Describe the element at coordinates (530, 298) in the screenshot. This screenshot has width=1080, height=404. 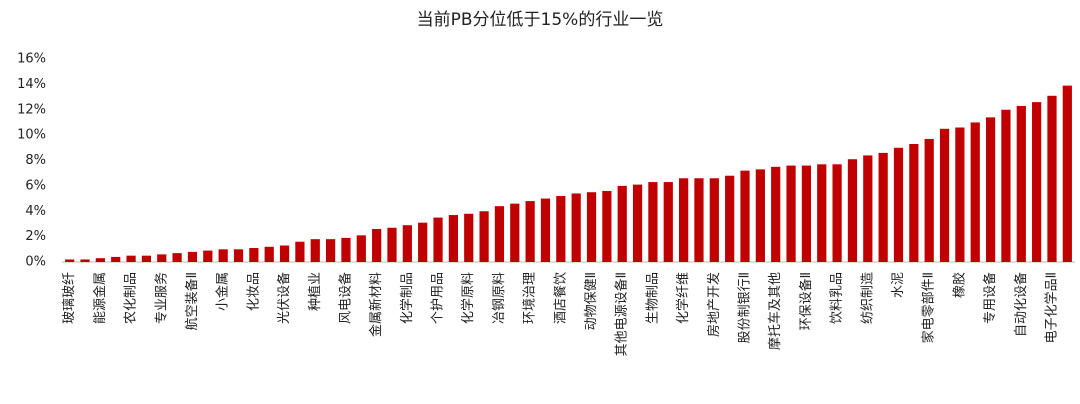
I see `x-tick-label: 环境治理` at that location.